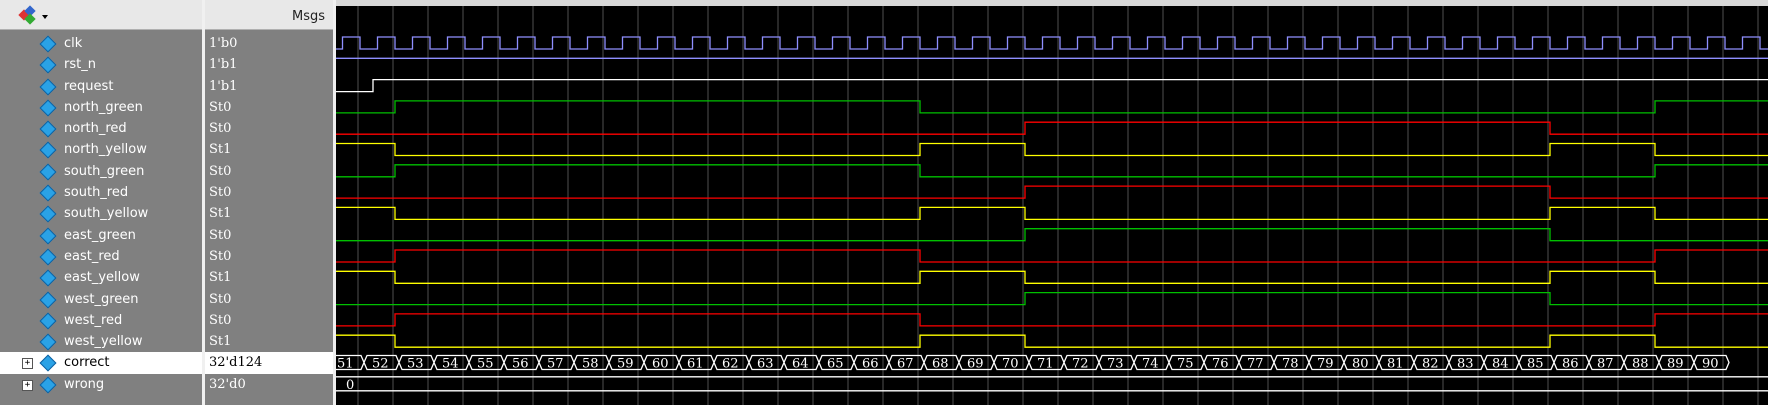  Describe the element at coordinates (350, 385) in the screenshot. I see `wrong-bus-value-label: 0` at that location.